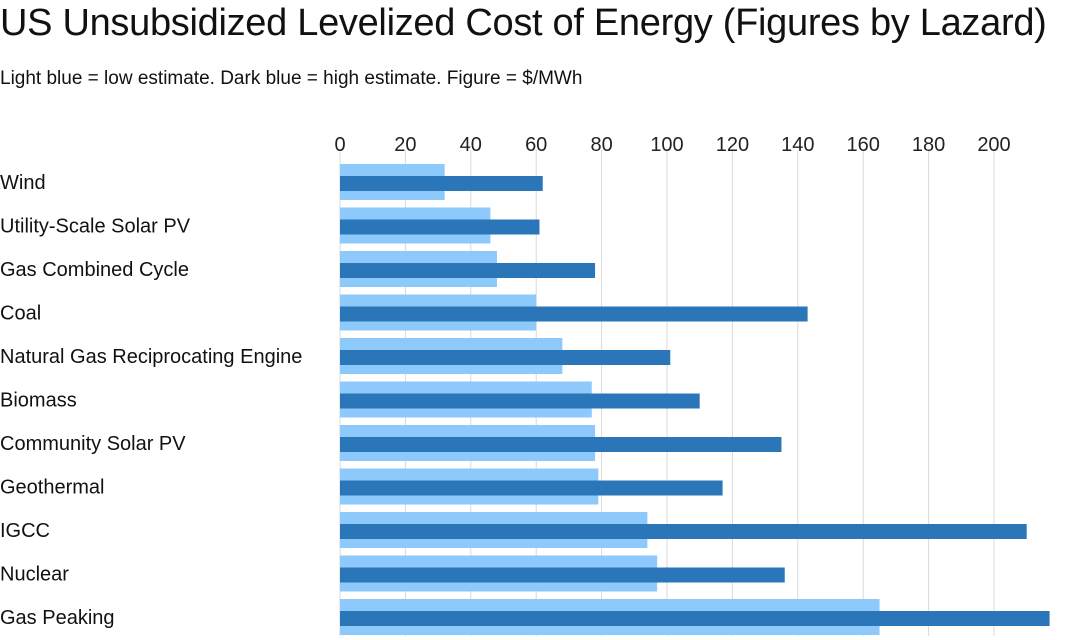 This screenshot has height=640, width=1069. I want to click on x-tick-label: 200, so click(993, 145).